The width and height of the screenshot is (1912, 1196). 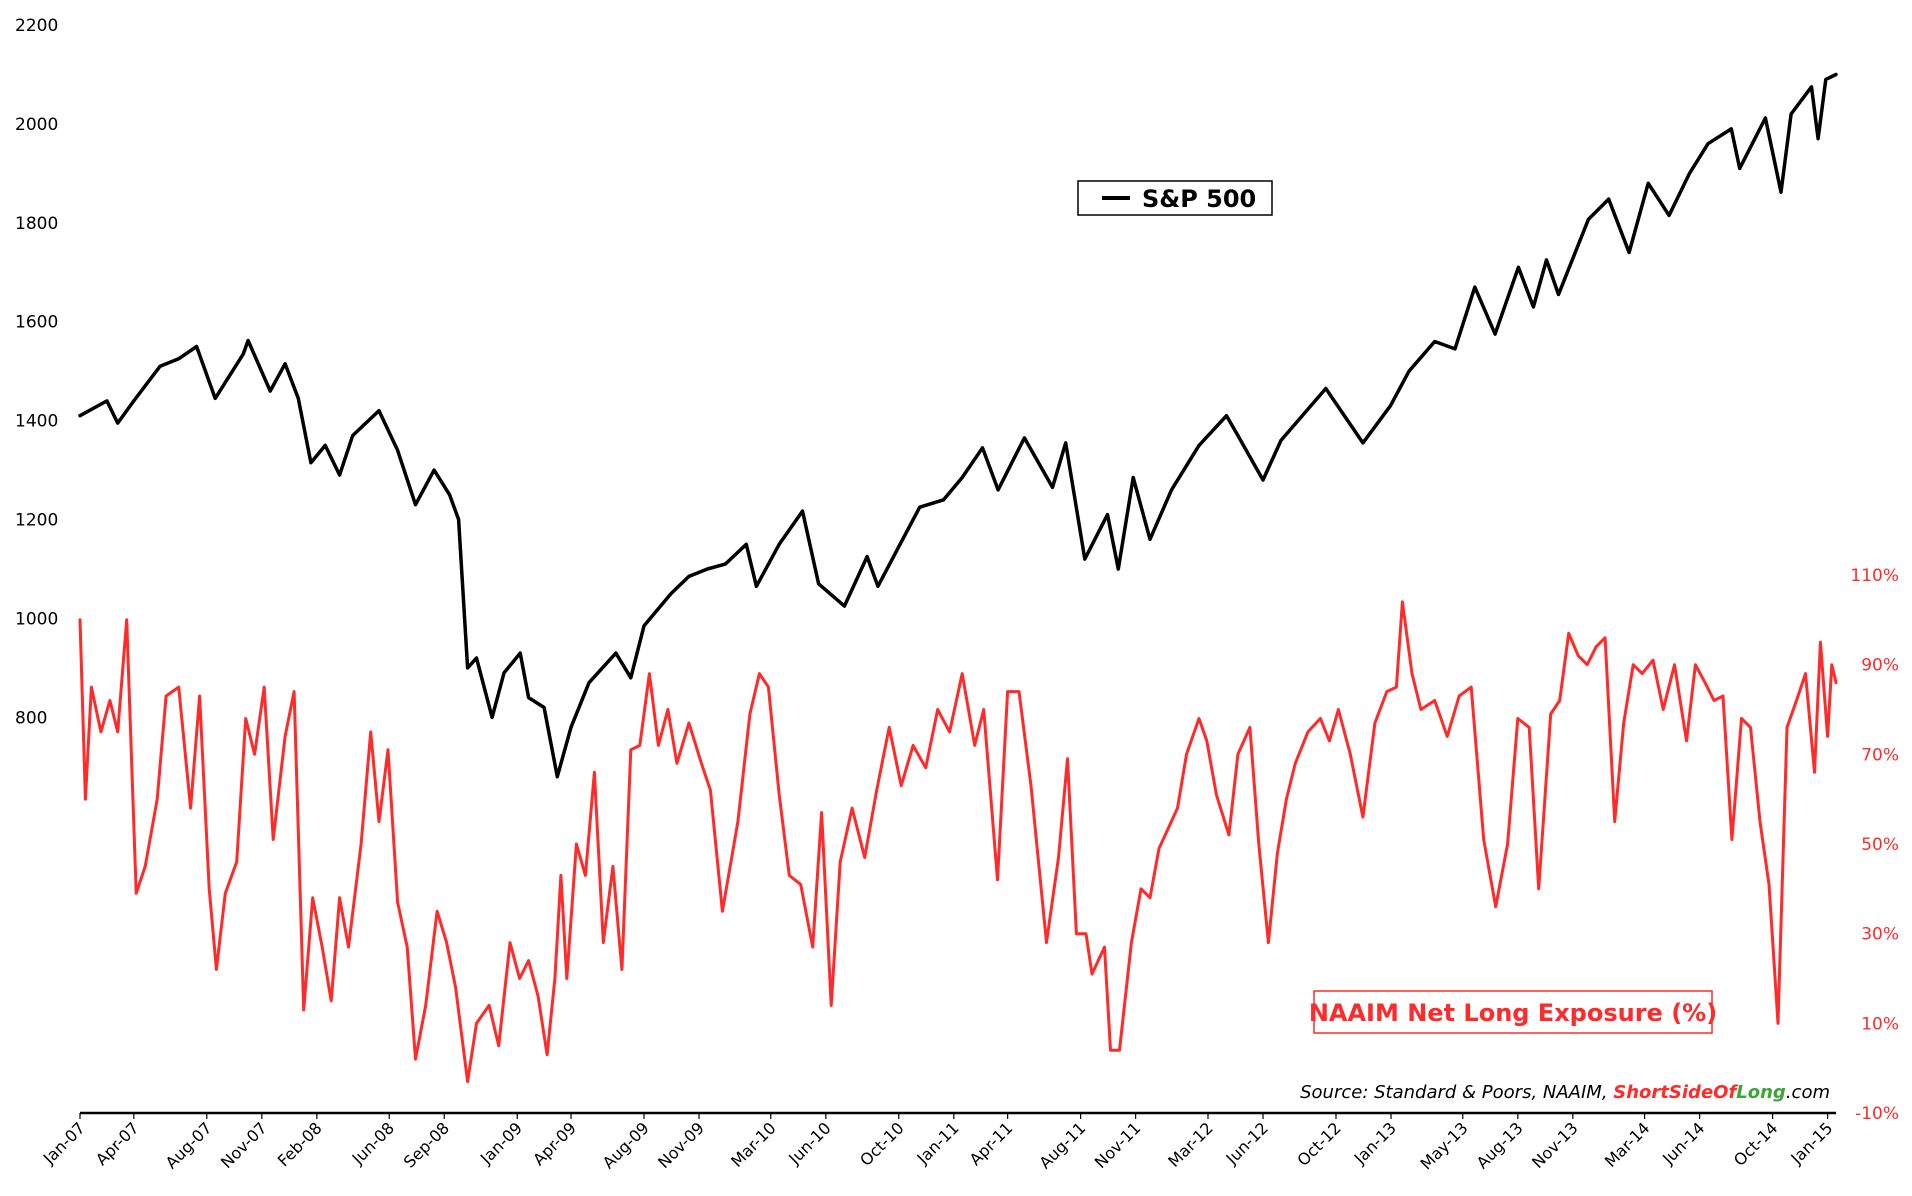 What do you see at coordinates (36, 521) in the screenshot?
I see `left-tick-label: 1200` at bounding box center [36, 521].